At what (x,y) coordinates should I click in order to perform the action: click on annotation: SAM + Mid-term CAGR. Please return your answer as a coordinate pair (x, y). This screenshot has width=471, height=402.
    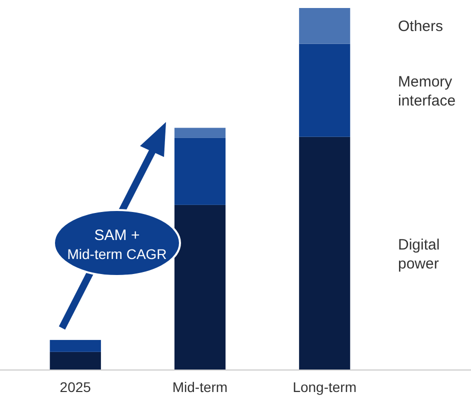
    Looking at the image, I should click on (117, 244).